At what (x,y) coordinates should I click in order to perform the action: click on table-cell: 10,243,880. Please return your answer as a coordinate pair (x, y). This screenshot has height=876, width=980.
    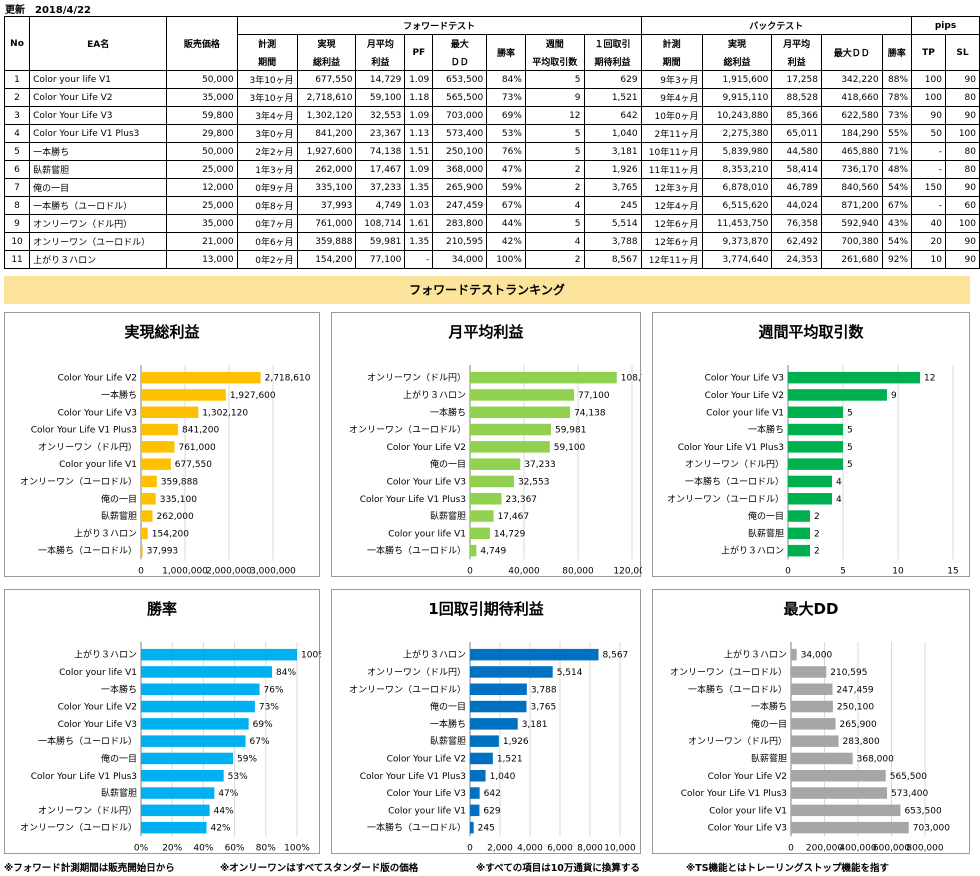
    Looking at the image, I should click on (737, 115).